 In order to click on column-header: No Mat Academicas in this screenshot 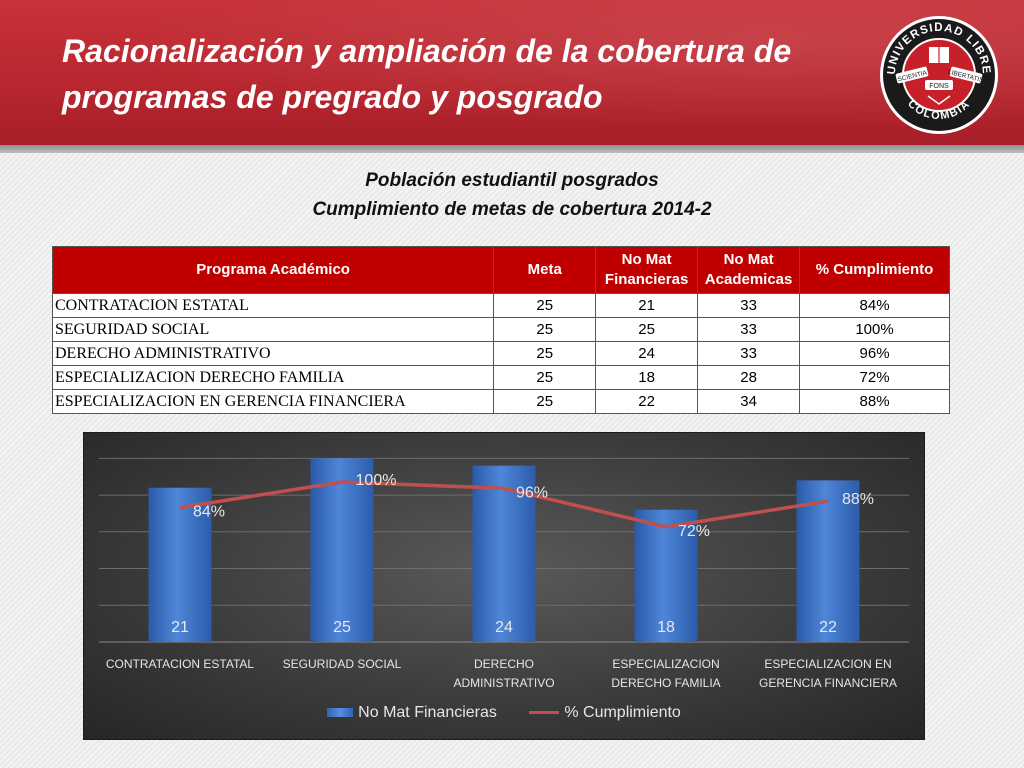, I will do `click(749, 270)`.